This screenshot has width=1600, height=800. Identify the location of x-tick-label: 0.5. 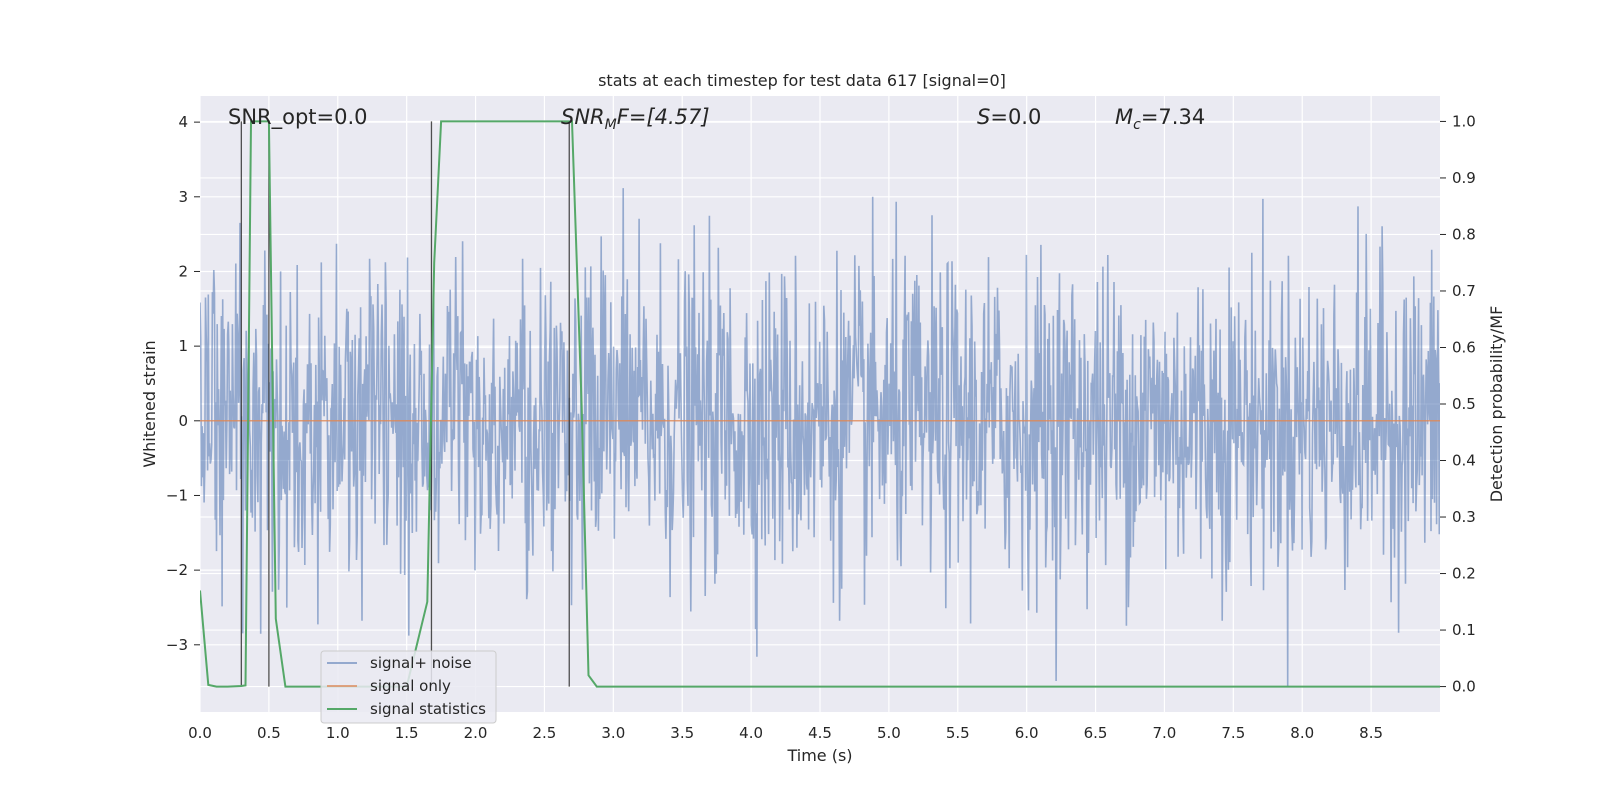
(269, 733).